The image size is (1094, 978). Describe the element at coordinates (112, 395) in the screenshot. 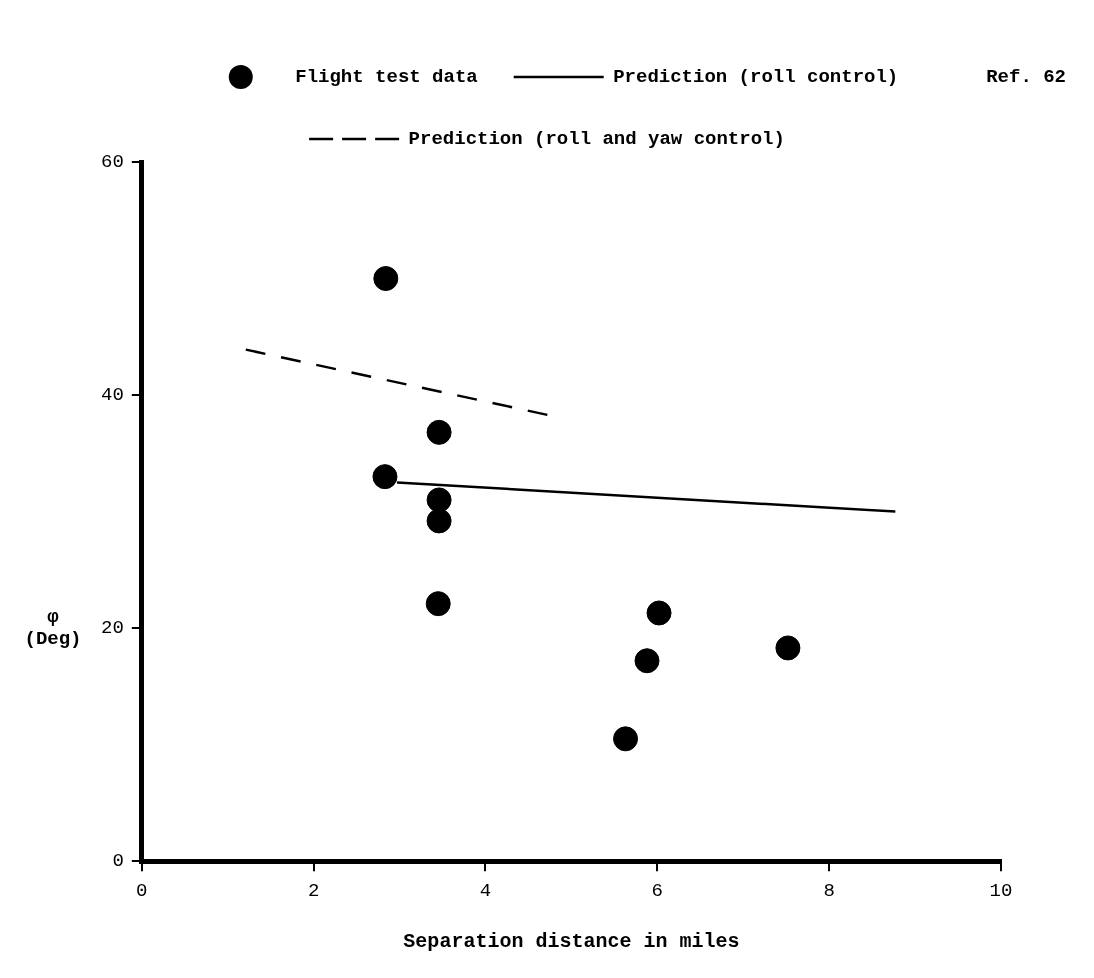

I see `y-tick-label: 40` at that location.